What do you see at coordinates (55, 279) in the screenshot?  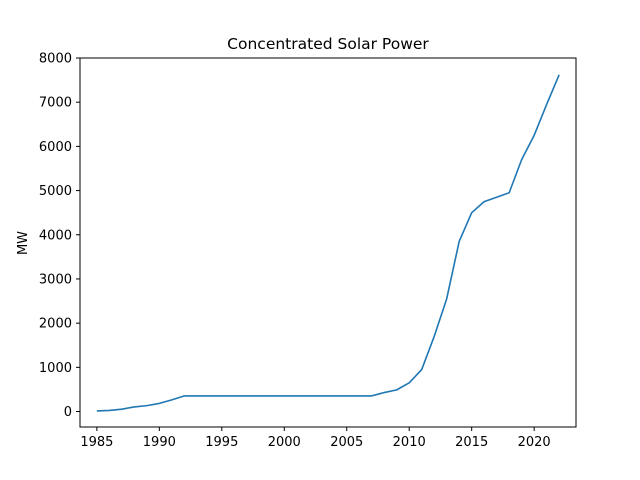 I see `y-tick-label: 3000` at bounding box center [55, 279].